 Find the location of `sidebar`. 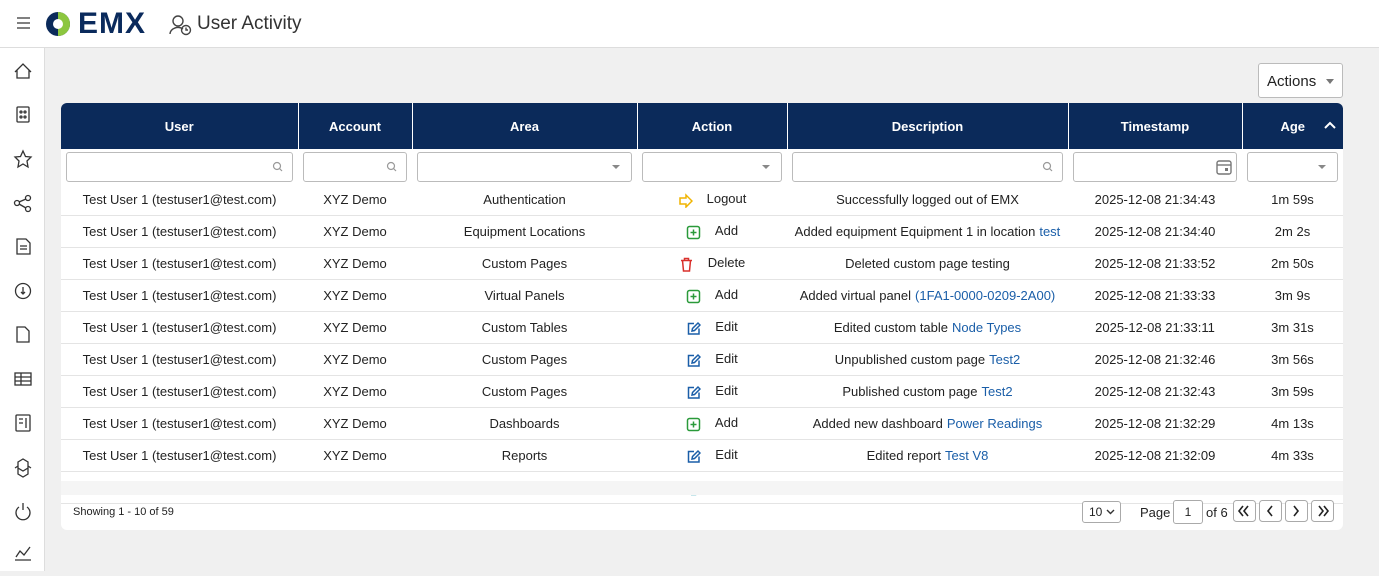

sidebar is located at coordinates (22, 309).